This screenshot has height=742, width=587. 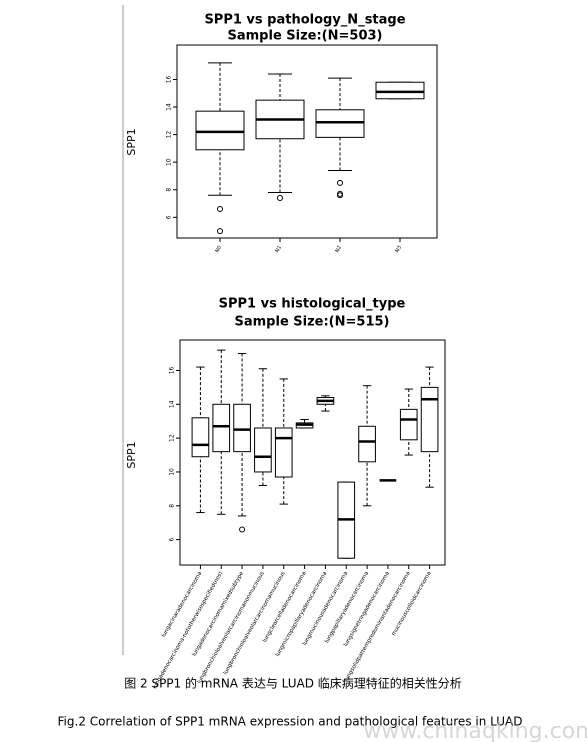 I want to click on x-tick-label: lungpapillaryadenocarcinoma, so click(x=347, y=608).